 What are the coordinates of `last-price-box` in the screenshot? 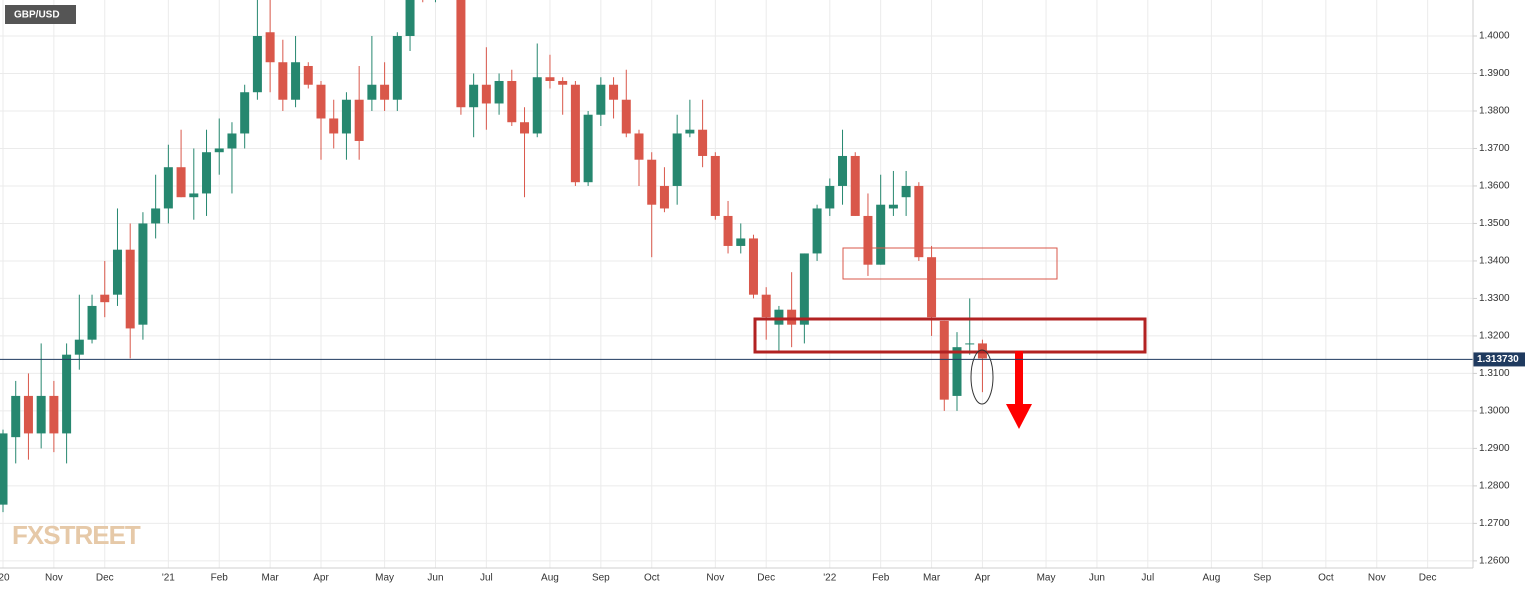 It's located at (1499, 359).